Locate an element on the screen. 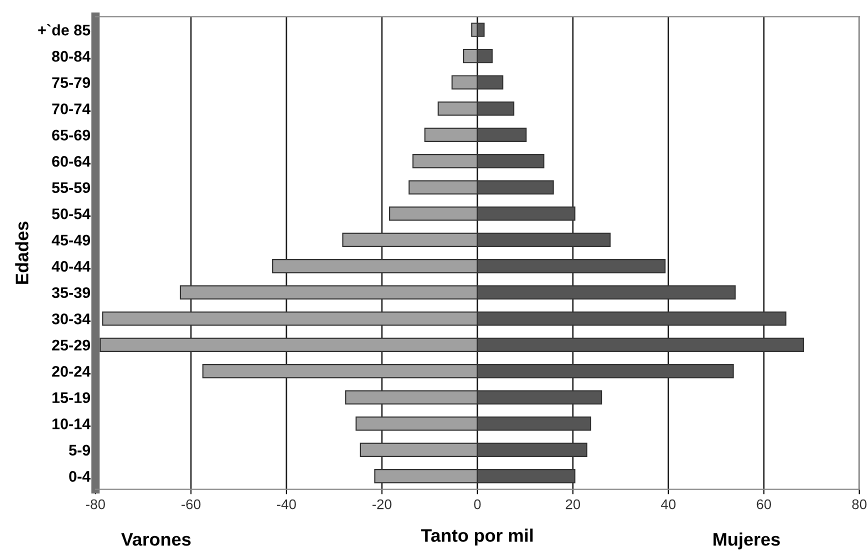  y-tick-label: 45-49 is located at coordinates (71, 240).